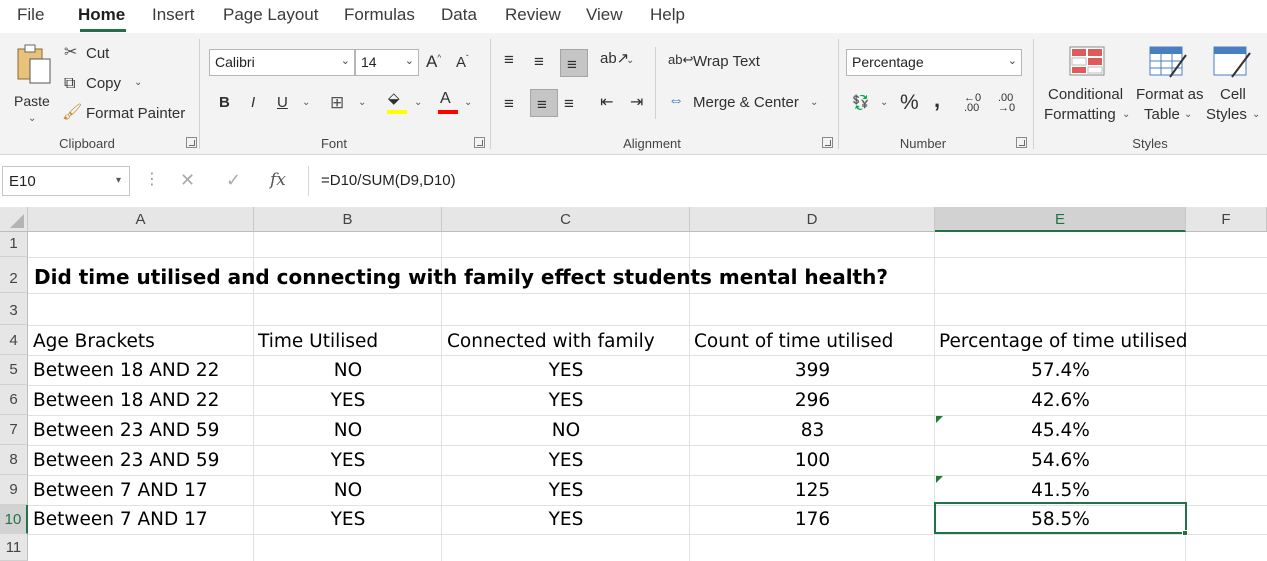 Image resolution: width=1267 pixels, height=561 pixels. What do you see at coordinates (418, 102) in the screenshot?
I see `fill-color-dropdown-icon: ⌄` at bounding box center [418, 102].